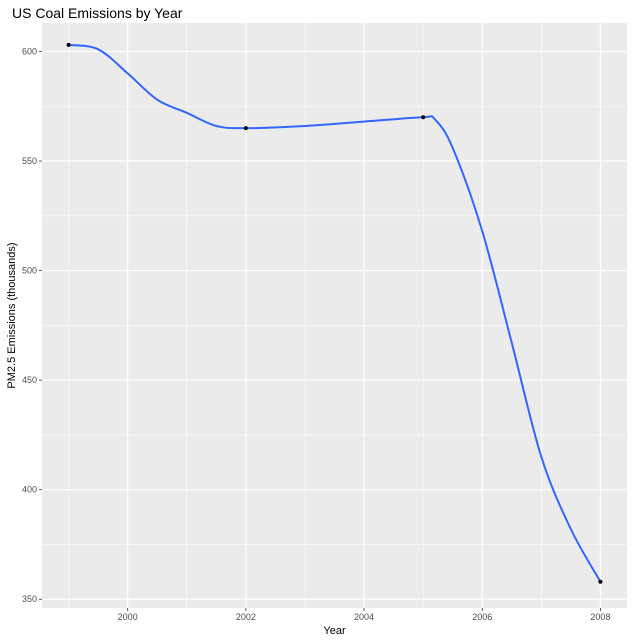  Describe the element at coordinates (29, 161) in the screenshot. I see `y-tick-label: 550` at that location.